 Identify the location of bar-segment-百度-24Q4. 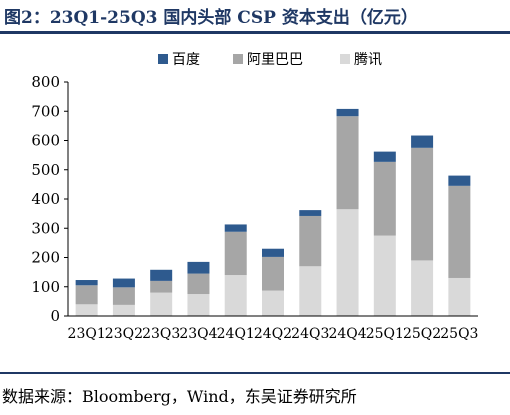
(347, 112).